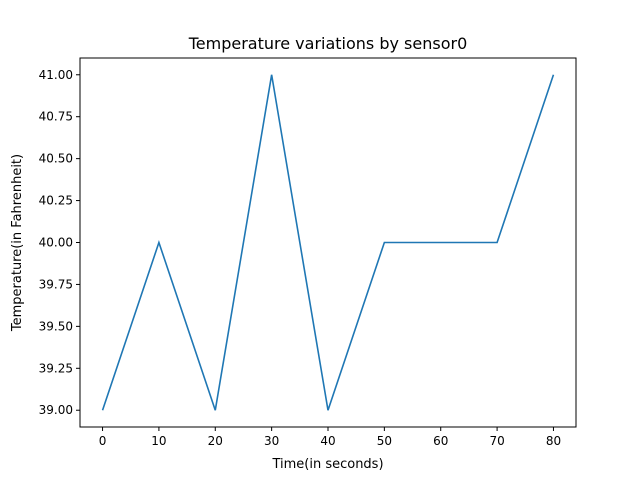  Describe the element at coordinates (56, 243) in the screenshot. I see `y-tick-label: 40.00` at that location.